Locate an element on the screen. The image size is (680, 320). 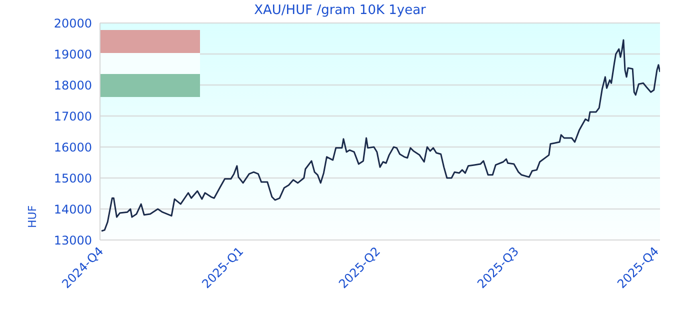
y-tick-label: 19000 is located at coordinates (73, 54).